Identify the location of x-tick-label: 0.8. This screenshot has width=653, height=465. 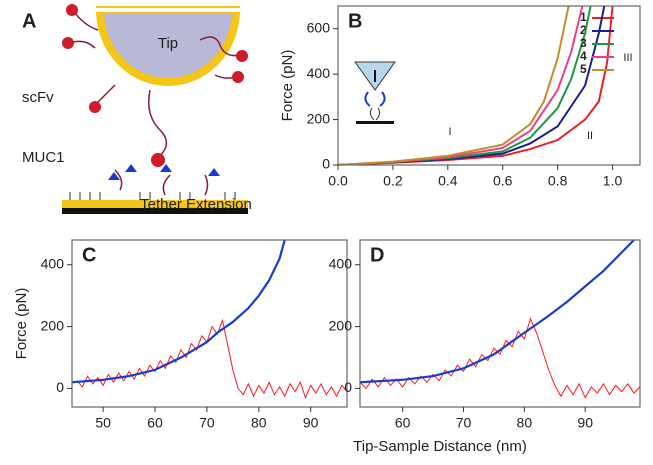
(558, 181).